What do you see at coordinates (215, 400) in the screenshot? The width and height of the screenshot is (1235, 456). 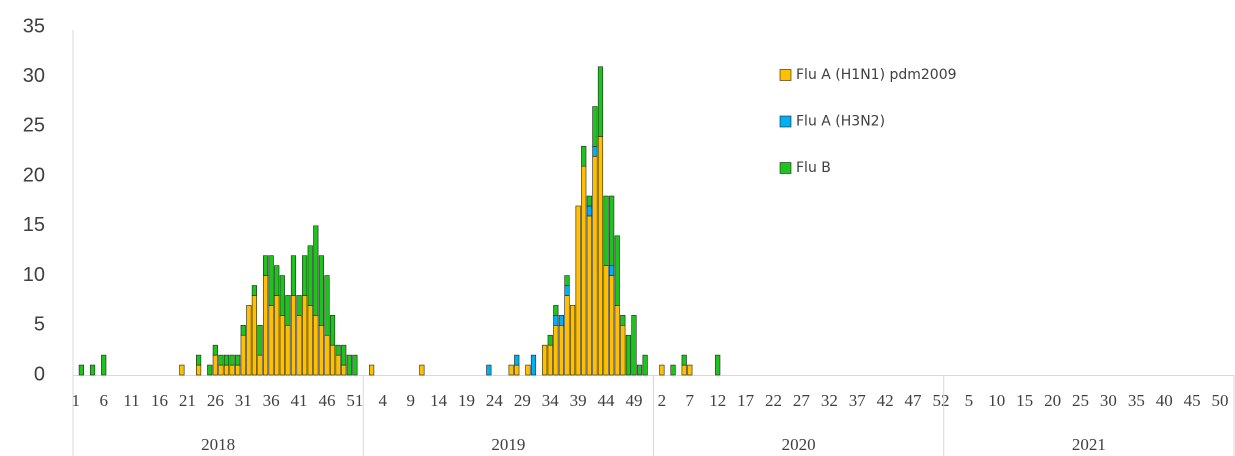 I see `x-tick-label: 26` at bounding box center [215, 400].